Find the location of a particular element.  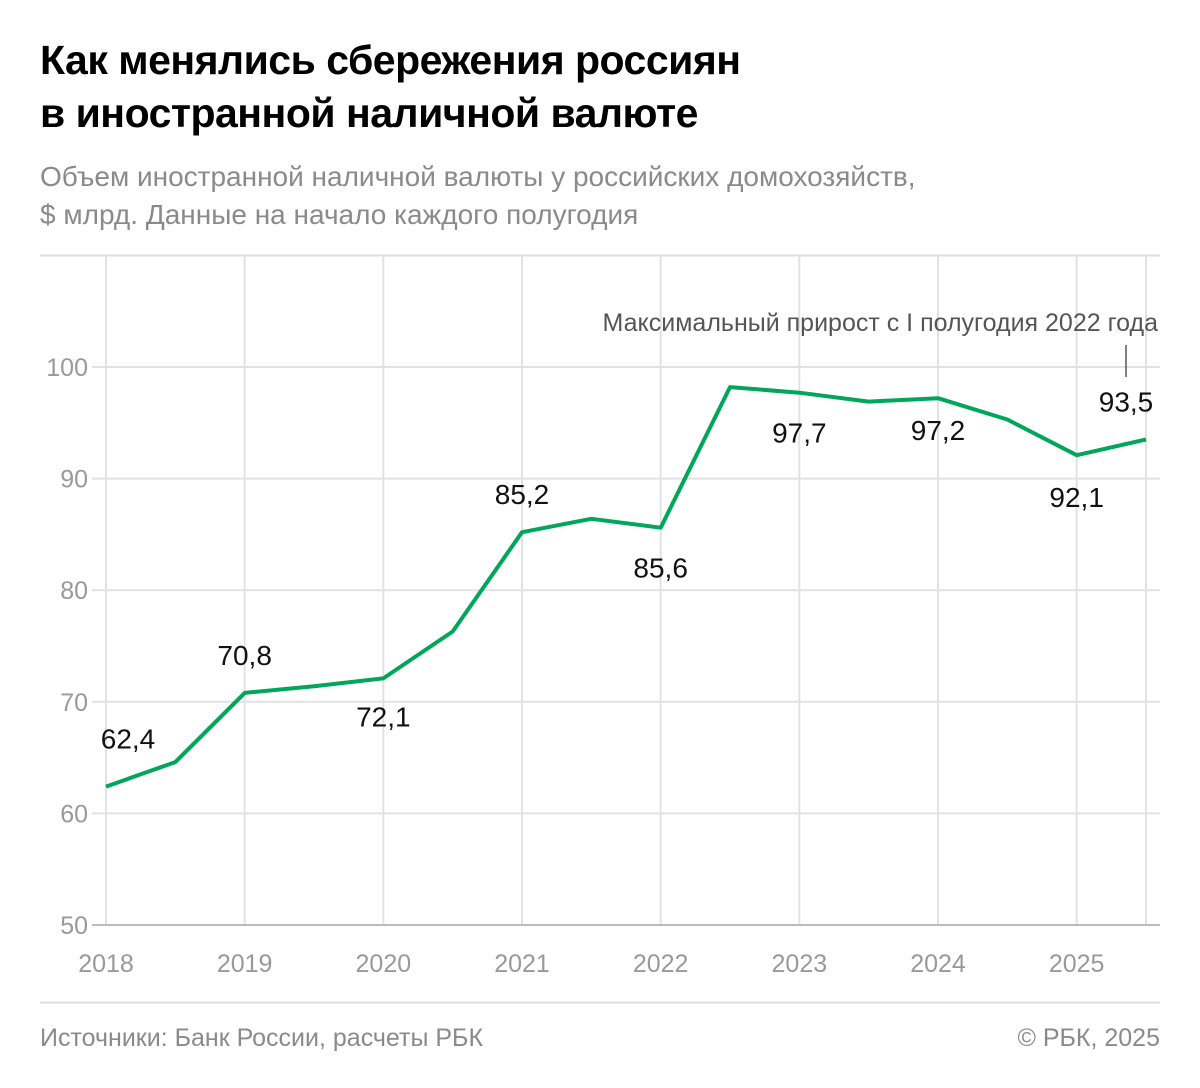

x-tick-label: 2021 is located at coordinates (522, 964).